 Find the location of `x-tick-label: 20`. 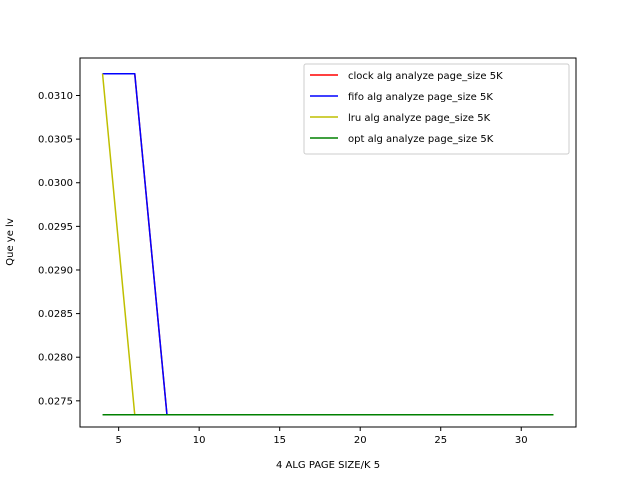

x-tick-label: 20 is located at coordinates (360, 440).